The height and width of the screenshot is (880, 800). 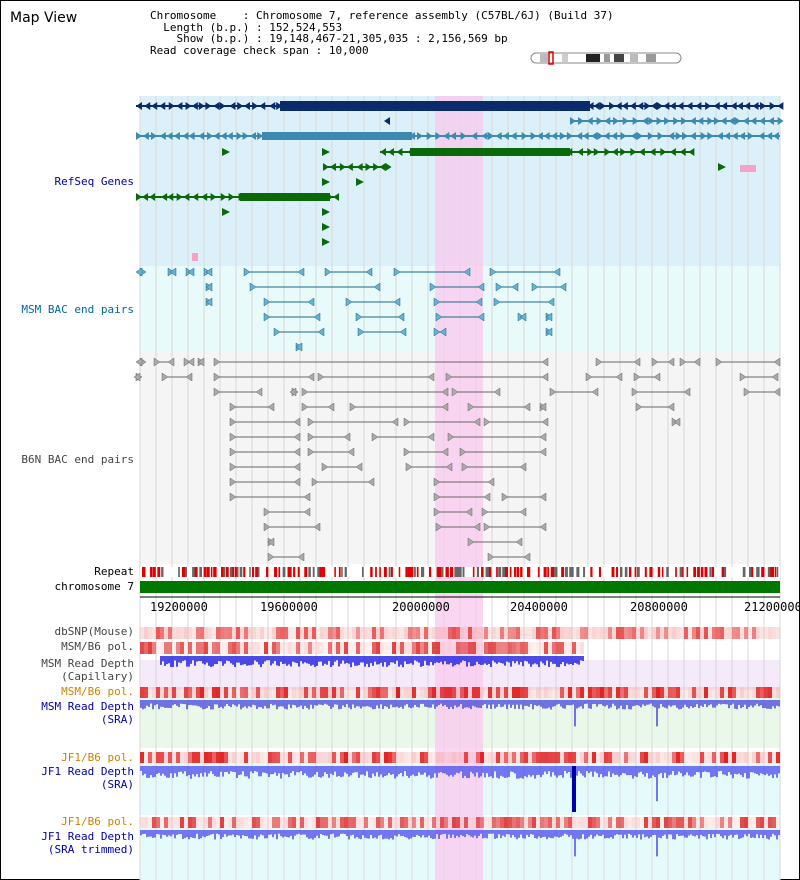 What do you see at coordinates (459, 488) in the screenshot?
I see `highlight-region` at bounding box center [459, 488].